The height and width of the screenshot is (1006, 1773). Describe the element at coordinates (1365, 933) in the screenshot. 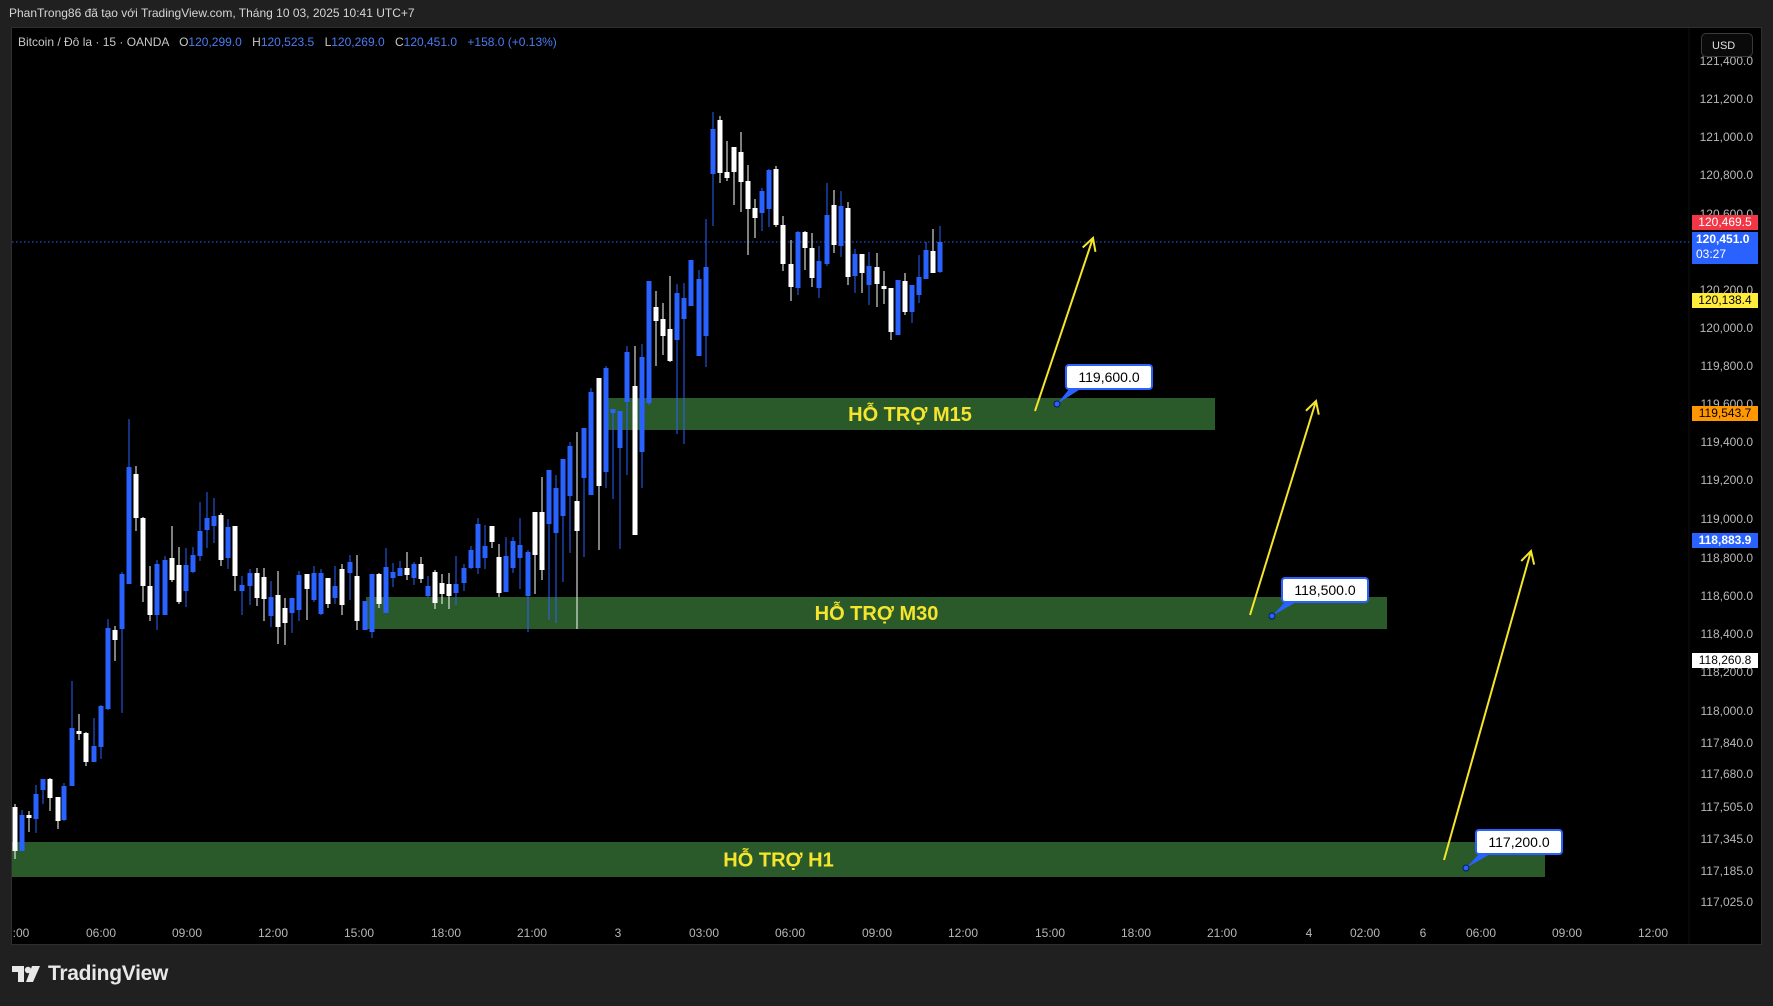

I see `time-axis-label: 02:00` at that location.